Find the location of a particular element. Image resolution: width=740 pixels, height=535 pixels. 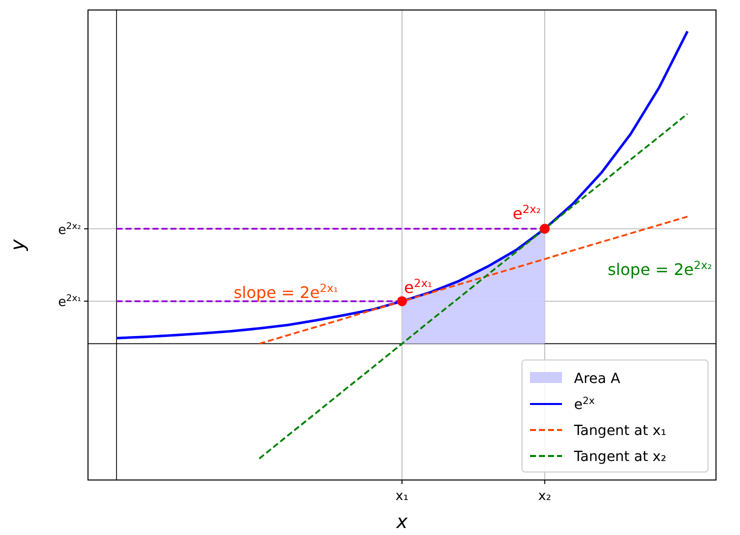

x-tick-label: x₂ is located at coordinates (545, 496).